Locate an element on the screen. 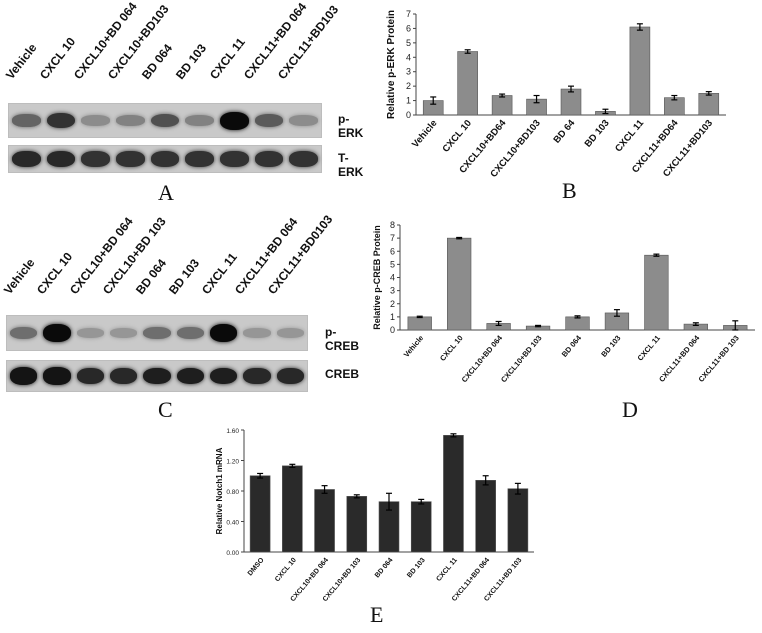 Image resolution: width=762 pixels, height=633 pixels. y-axis-title: Relative Notch1 mRNA is located at coordinates (219, 490).